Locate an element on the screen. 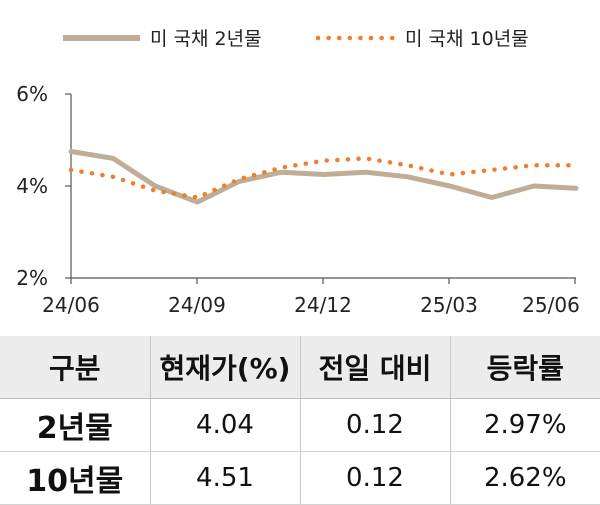  x-tick-label-25-03: 25/03 is located at coordinates (449, 305).